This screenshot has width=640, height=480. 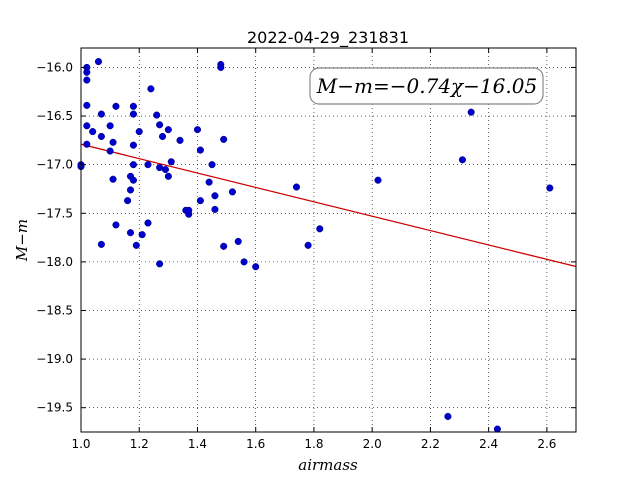 What do you see at coordinates (54, 237) in the screenshot?
I see `y-tick-labels: −16.0 −16.5 −17.0 −17.5 −18.0 −18.5 −19.0 −19.5` at bounding box center [54, 237].